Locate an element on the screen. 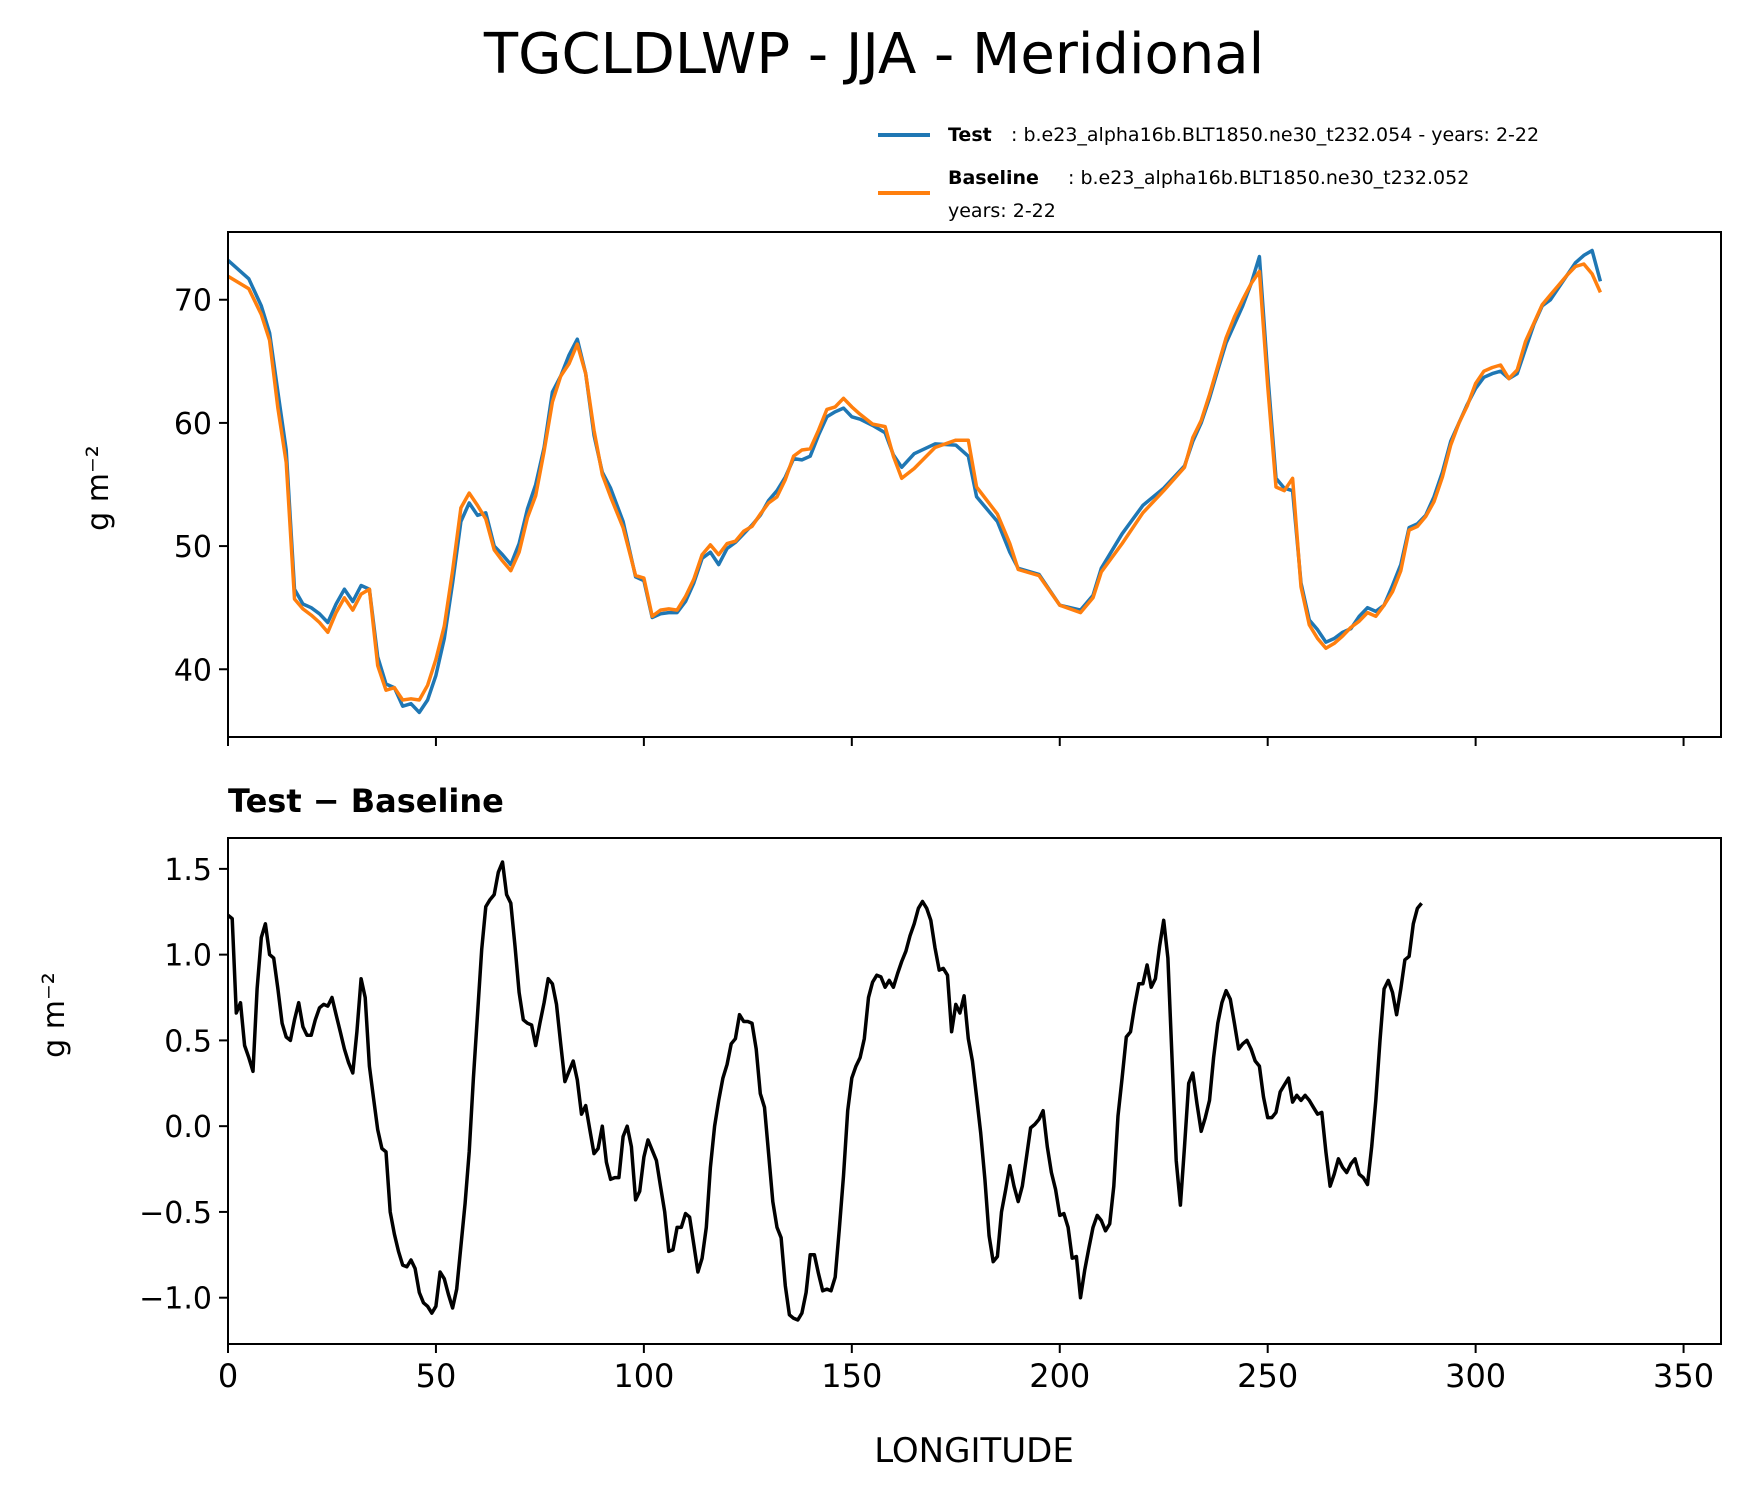  y-tick-label: 50 is located at coordinates (193, 547).